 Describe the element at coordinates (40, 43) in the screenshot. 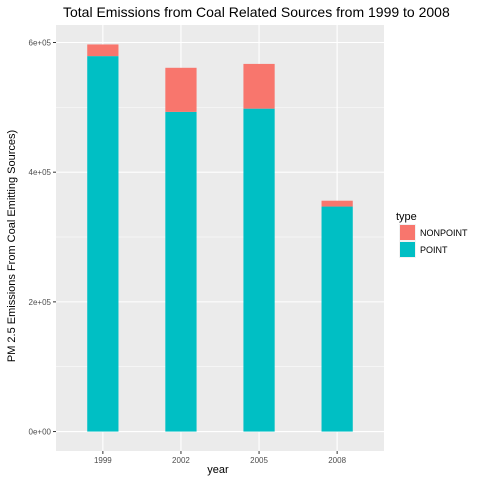

I see `y-tick-label: 6e+05` at that location.